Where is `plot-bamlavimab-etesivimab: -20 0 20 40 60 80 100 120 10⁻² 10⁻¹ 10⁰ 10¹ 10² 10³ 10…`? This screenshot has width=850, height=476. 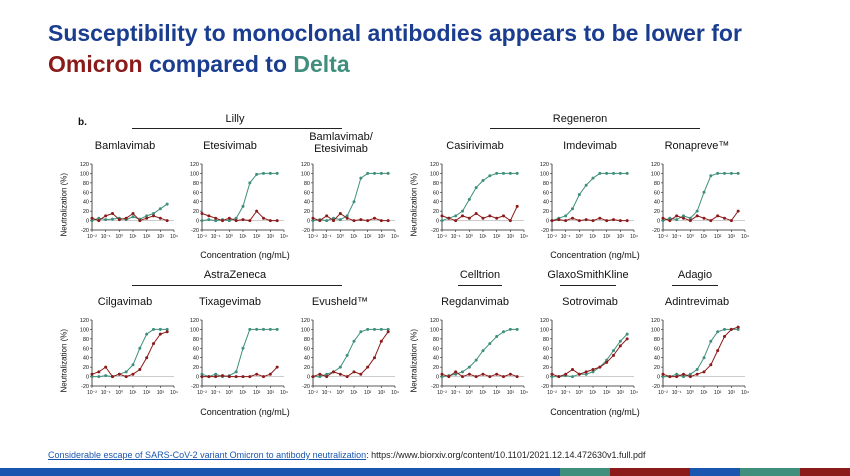 plot-bamlavimab-etesivimab: -20 0 20 40 60 80 100 120 10⁻² 10⁻¹ 10⁰ 10¹ 10² 10³ 10… is located at coordinates (350, 201).